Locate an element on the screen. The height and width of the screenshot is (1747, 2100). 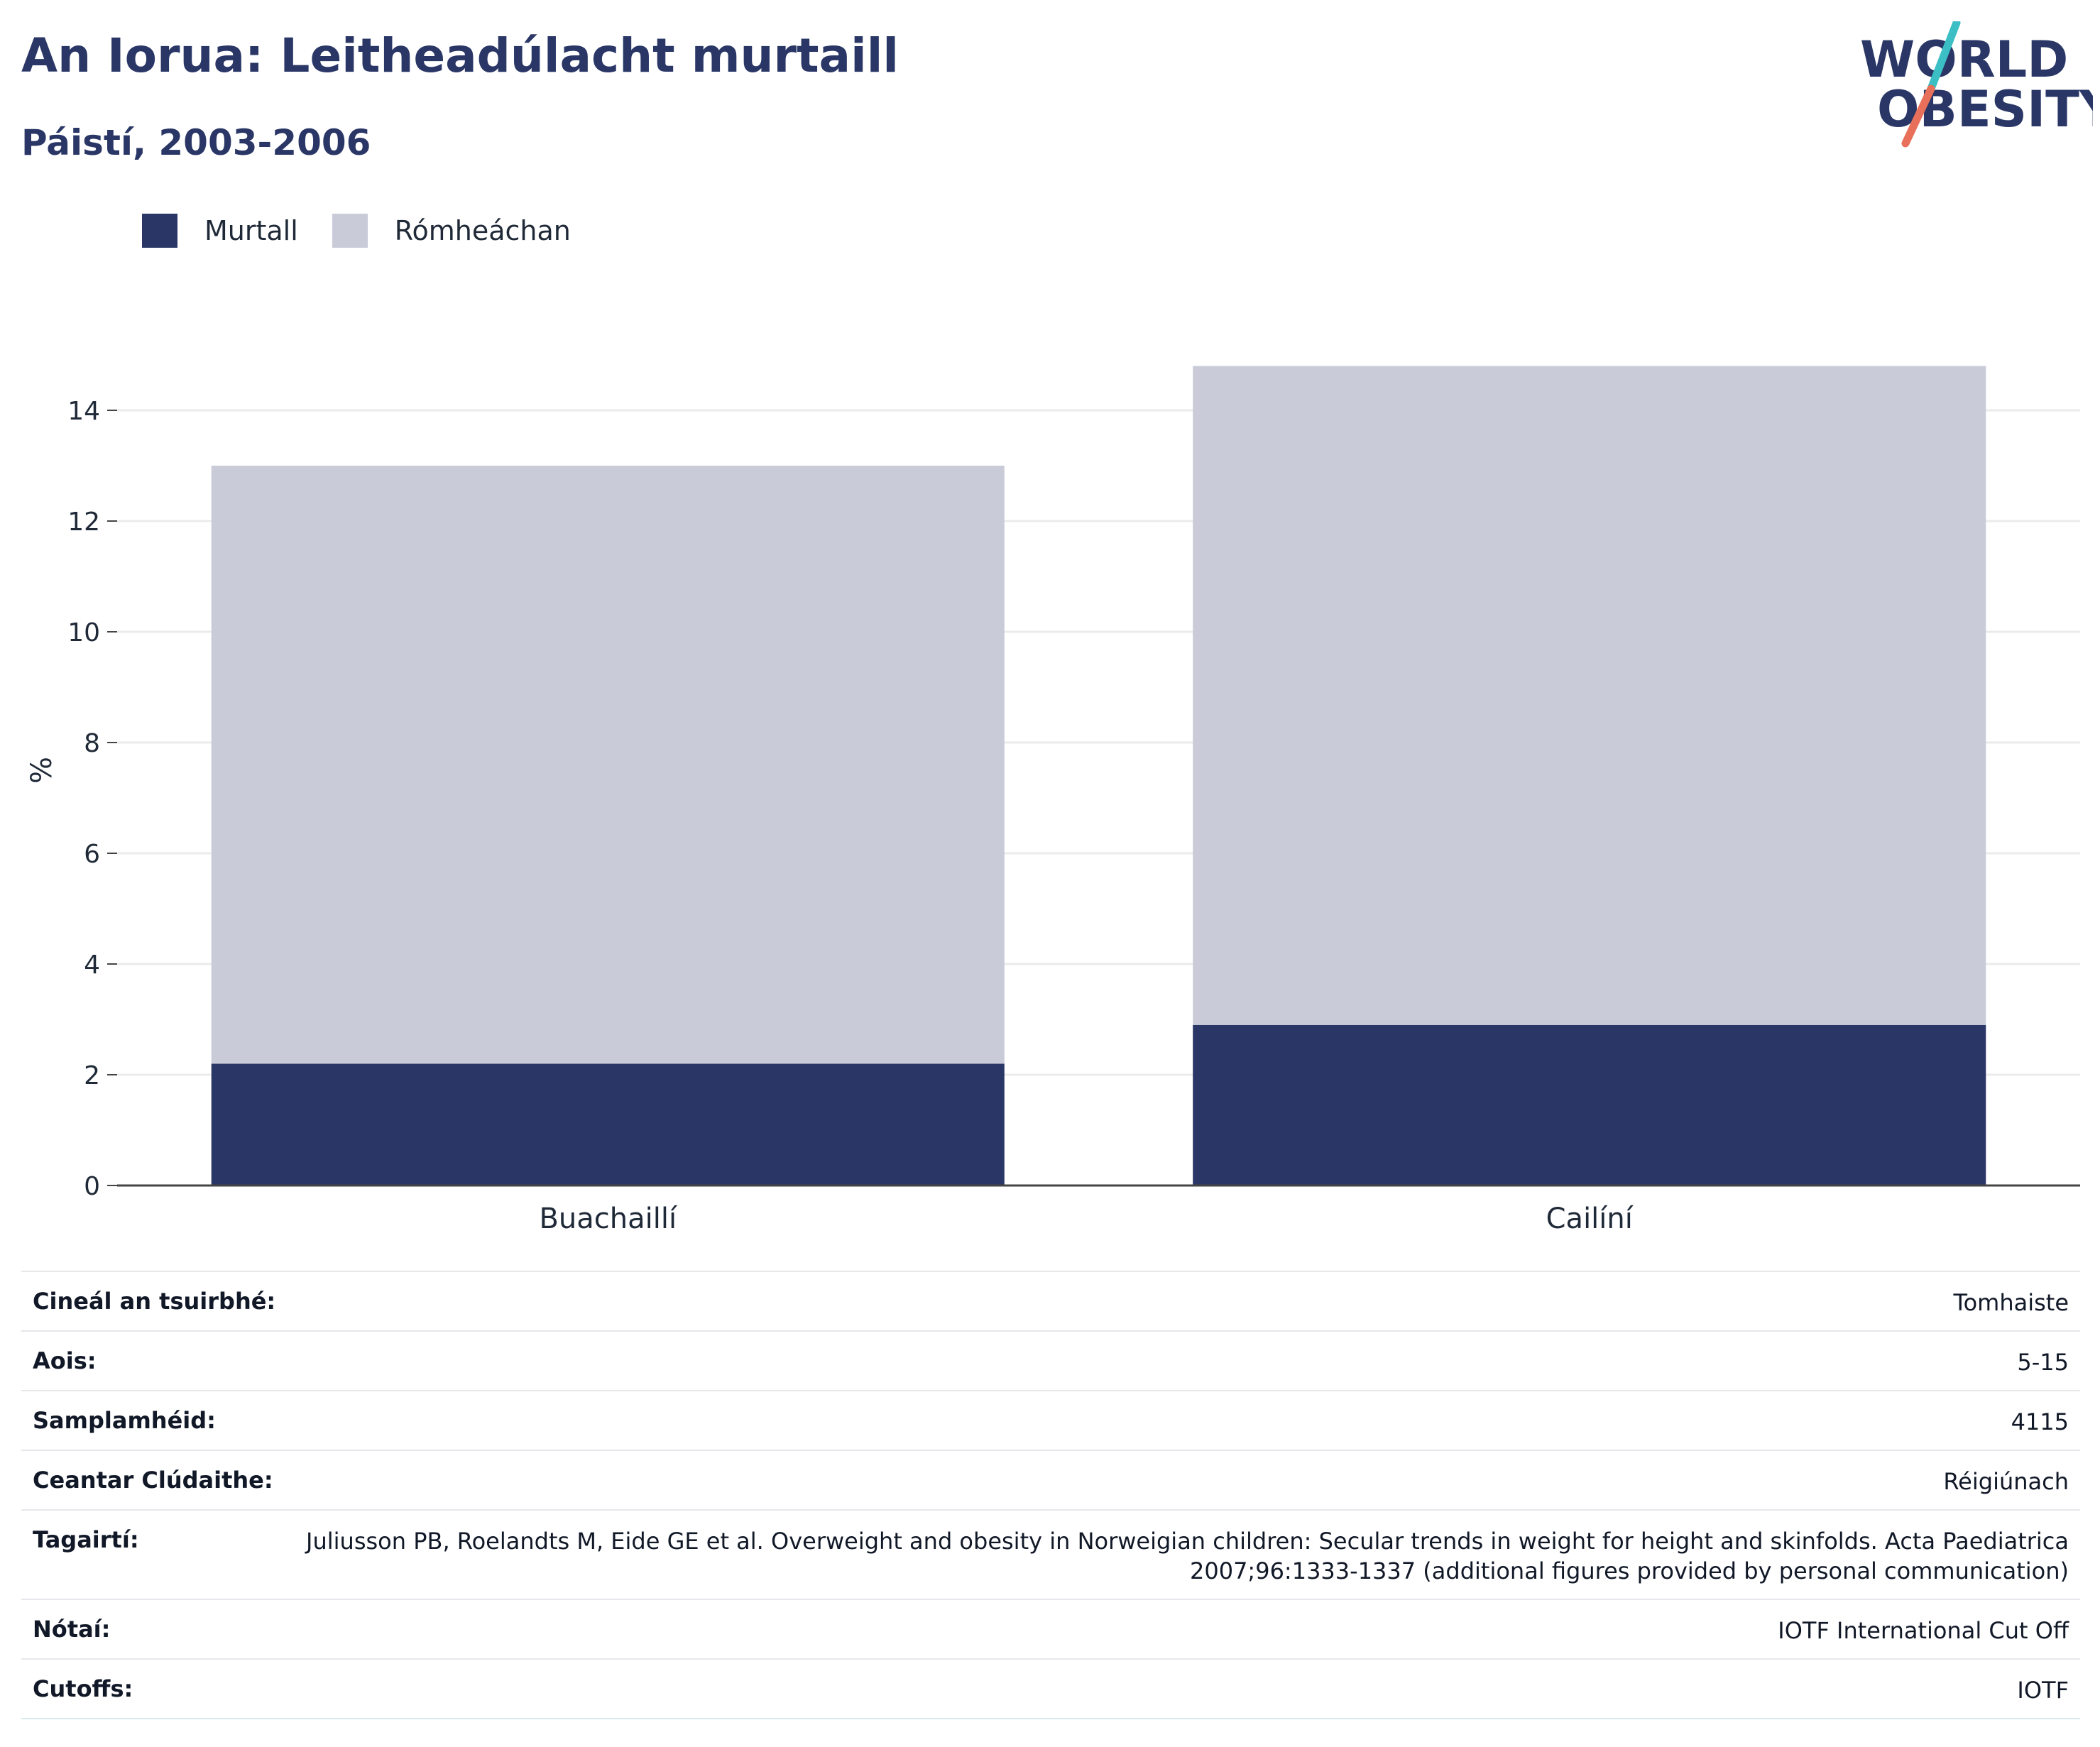
info-label: Aois: is located at coordinates (154, 1360).